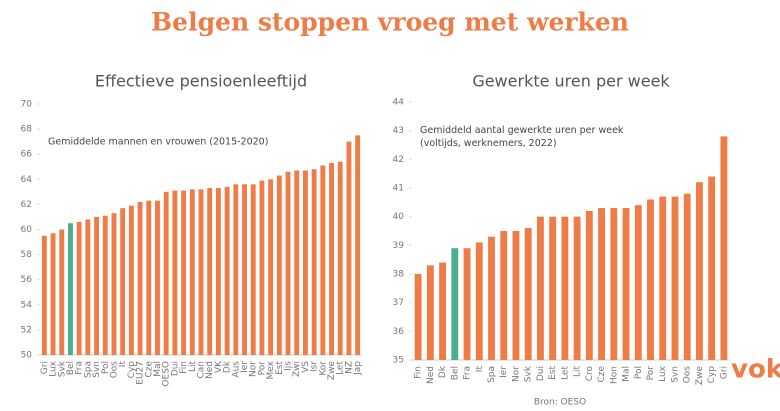  What do you see at coordinates (27, 180) in the screenshot?
I see `y-tick-label: 64` at bounding box center [27, 180].